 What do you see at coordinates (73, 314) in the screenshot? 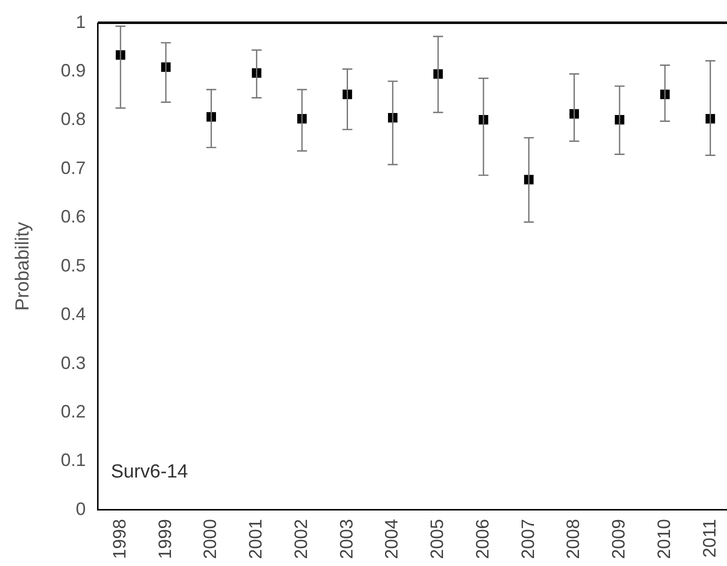
I see `y-tick-label: 0.4` at bounding box center [73, 314].